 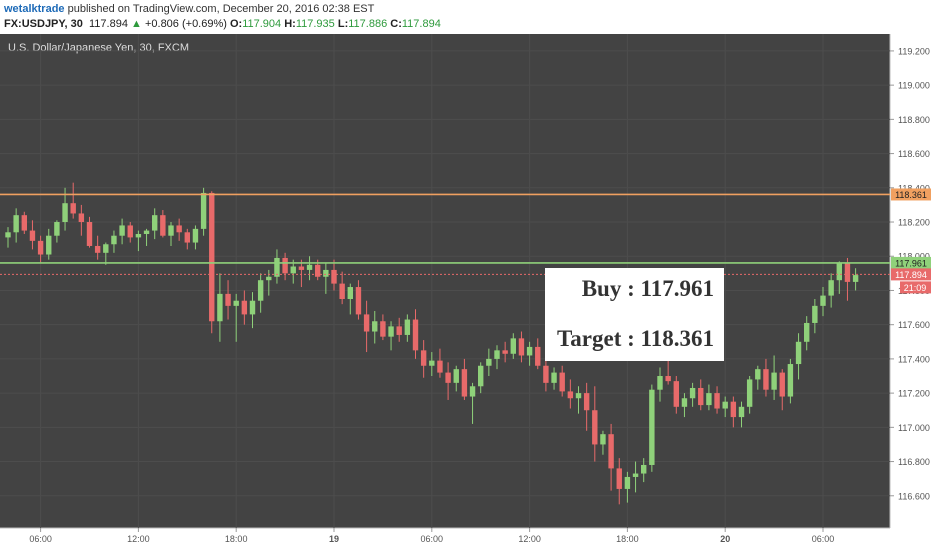 I want to click on price-badge-label: 117.961, so click(x=911, y=263).